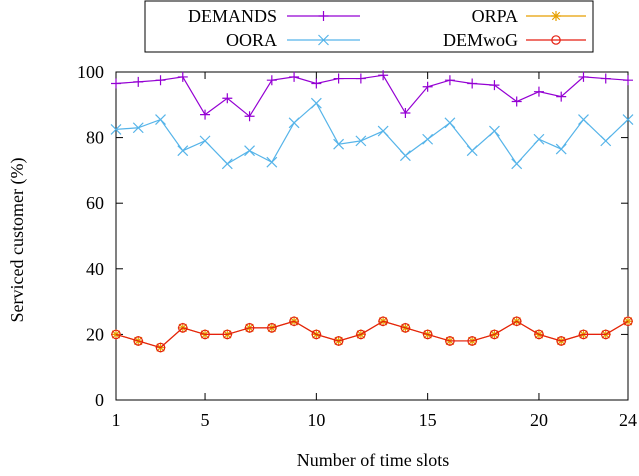  I want to click on series-line-demwog, so click(372, 334).